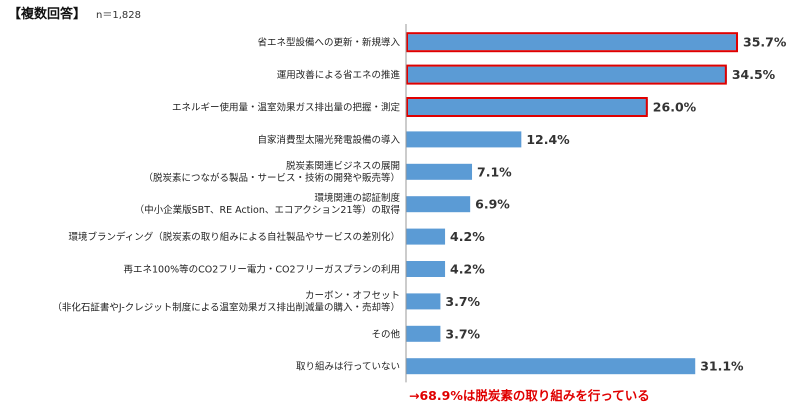  Describe the element at coordinates (339, 75) in the screenshot. I see `category-label: 運用改善による省エネの推進` at that location.